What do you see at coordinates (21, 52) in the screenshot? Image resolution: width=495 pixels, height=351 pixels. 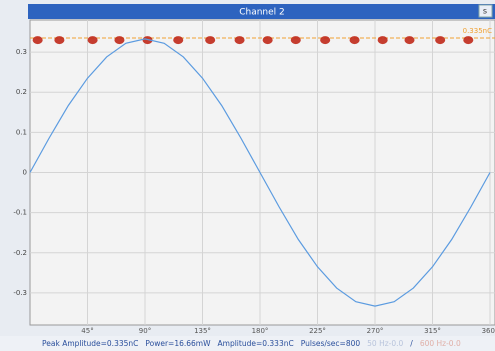 I see `y-tick-label: 0.3` at bounding box center [21, 52].